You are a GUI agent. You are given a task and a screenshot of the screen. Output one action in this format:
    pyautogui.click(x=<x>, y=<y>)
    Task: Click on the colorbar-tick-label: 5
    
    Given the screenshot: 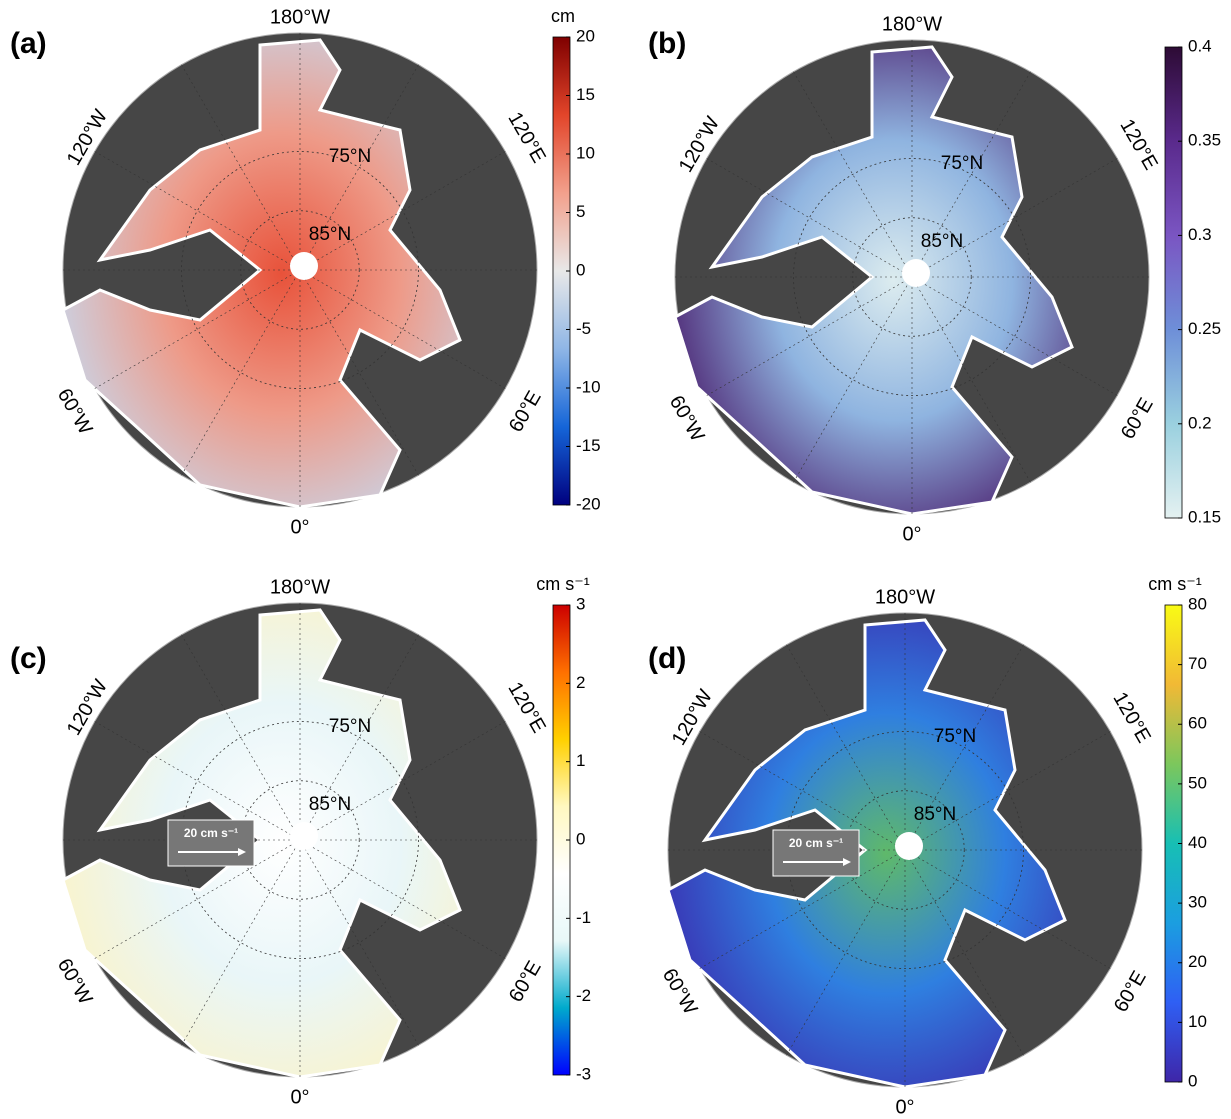 What is the action you would take?
    pyautogui.click(x=580, y=211)
    